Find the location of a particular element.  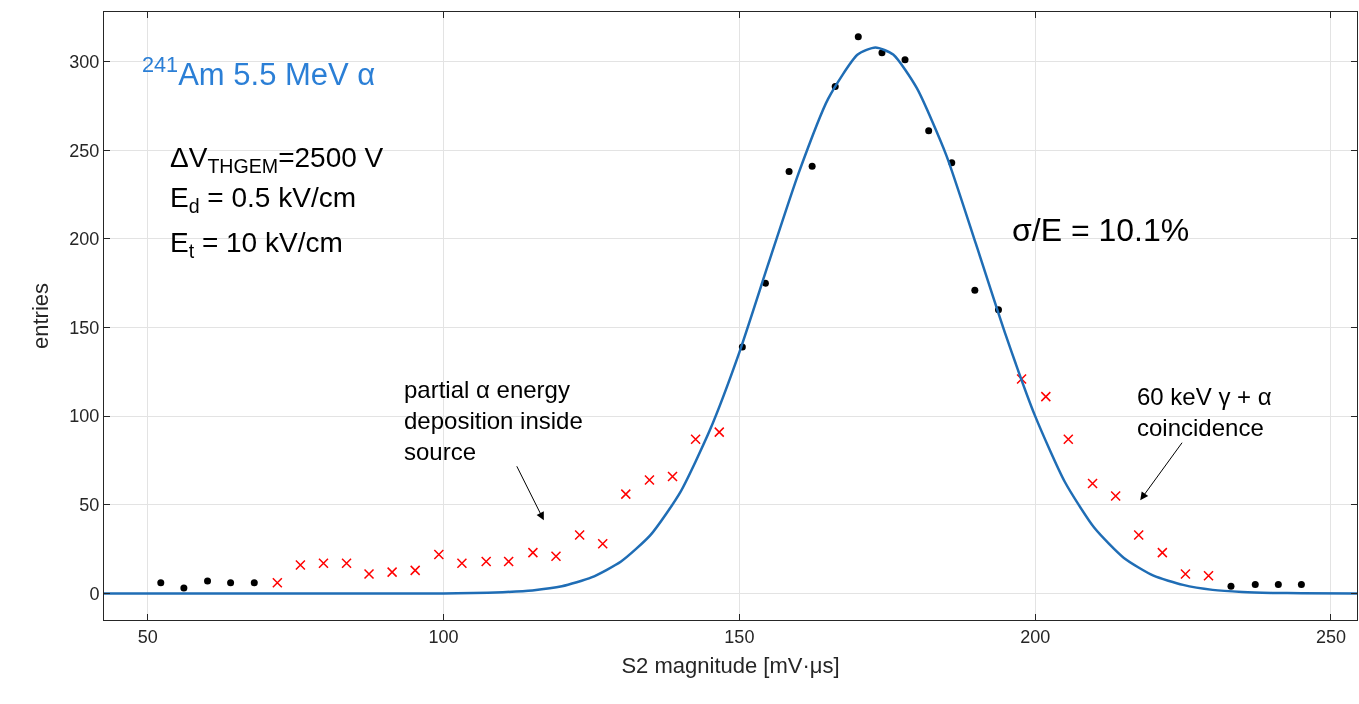

x-tick-label: 50 is located at coordinates (147, 636).